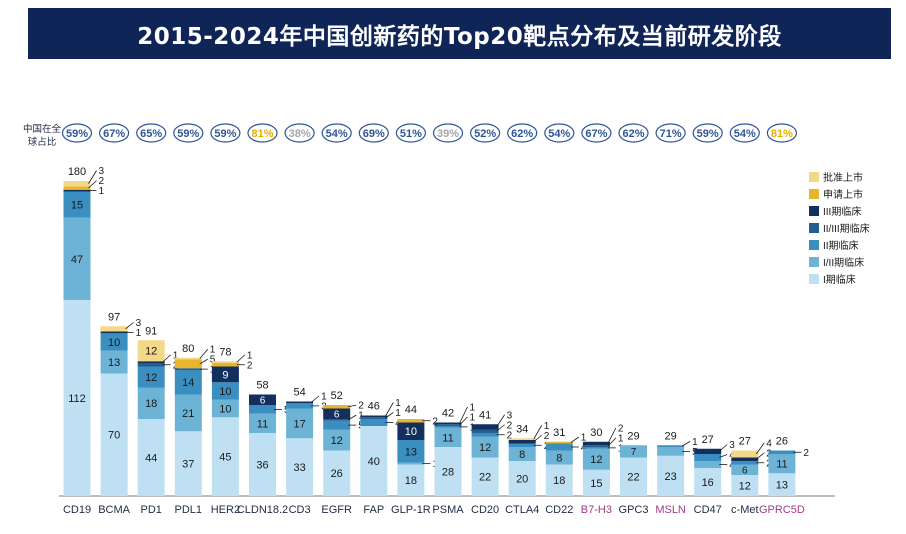 This screenshot has height=534, width=906. I want to click on segment-value: 17, so click(299, 424).